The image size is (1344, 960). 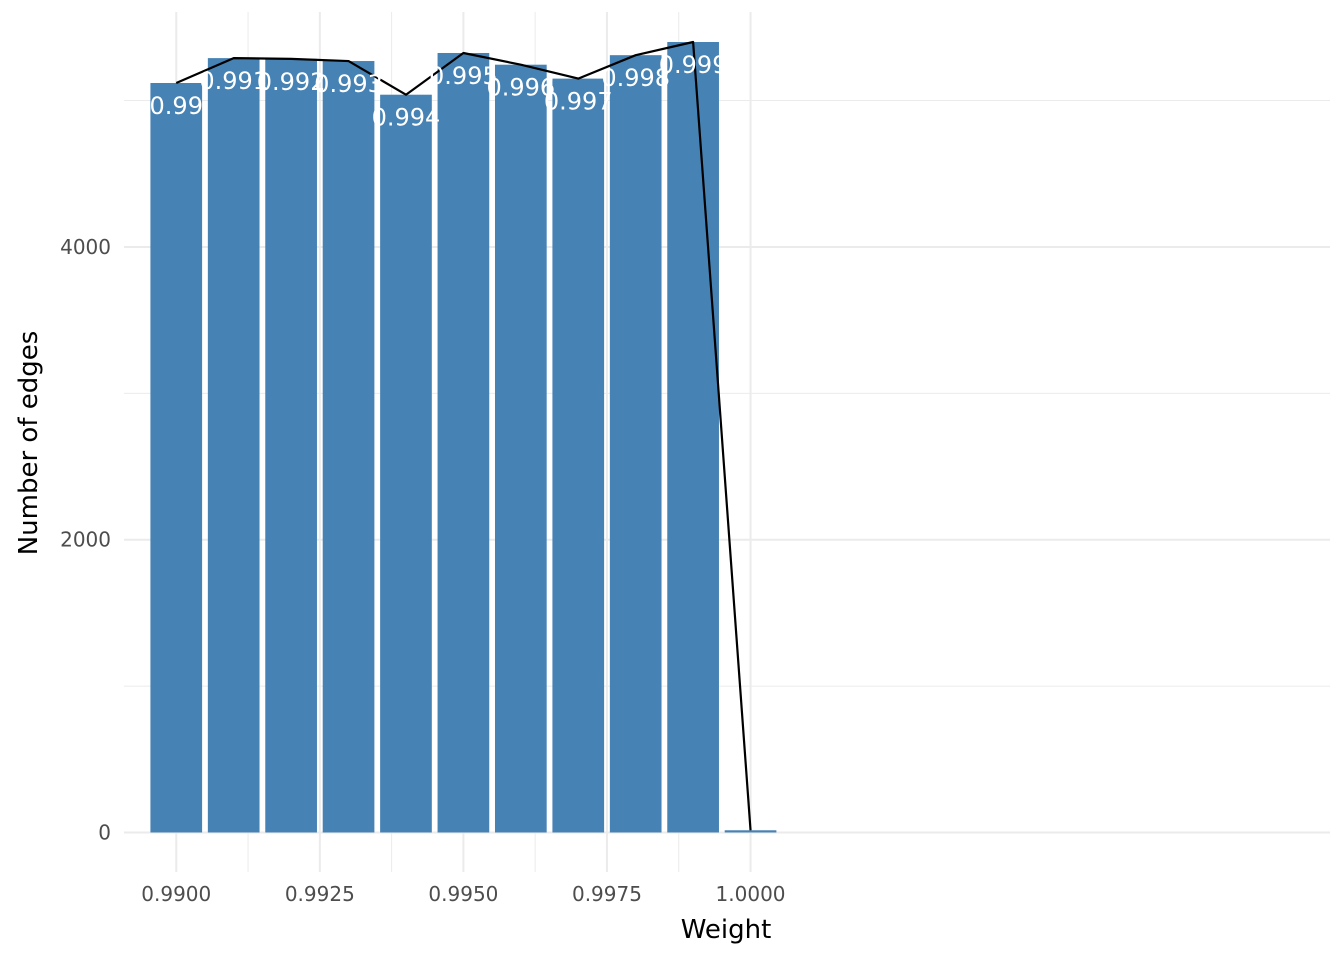 I want to click on bar-label: 0.999, so click(x=693, y=65).